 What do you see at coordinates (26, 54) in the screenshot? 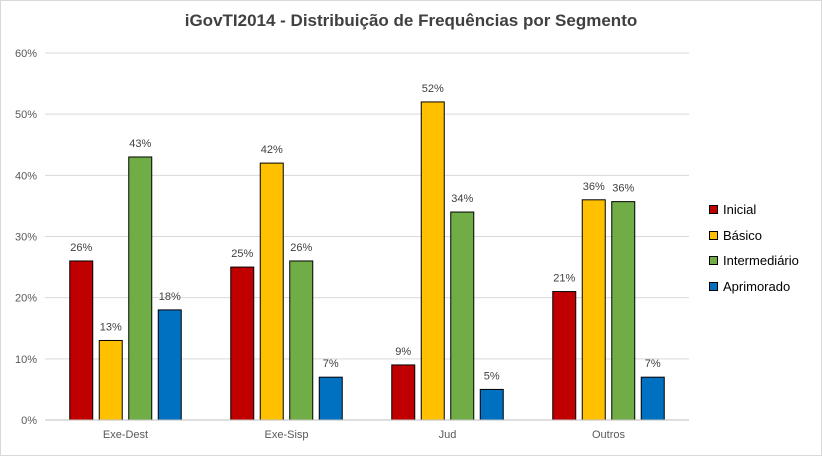
I see `y-tick-label: 60%` at bounding box center [26, 54].